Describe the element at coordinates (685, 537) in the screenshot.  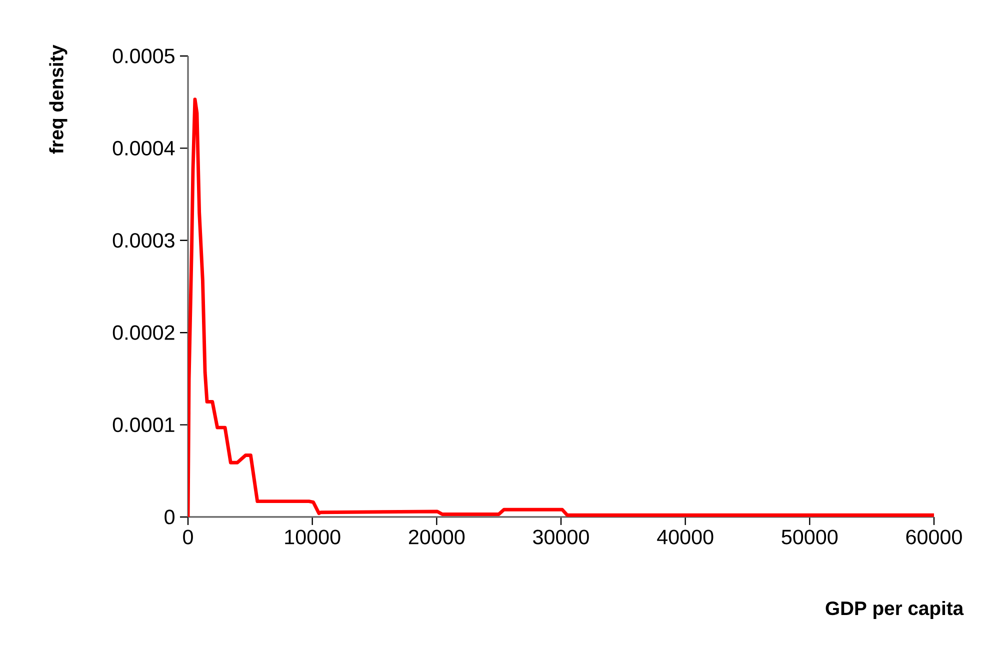
I see `x-tick-label: 40000` at that location.